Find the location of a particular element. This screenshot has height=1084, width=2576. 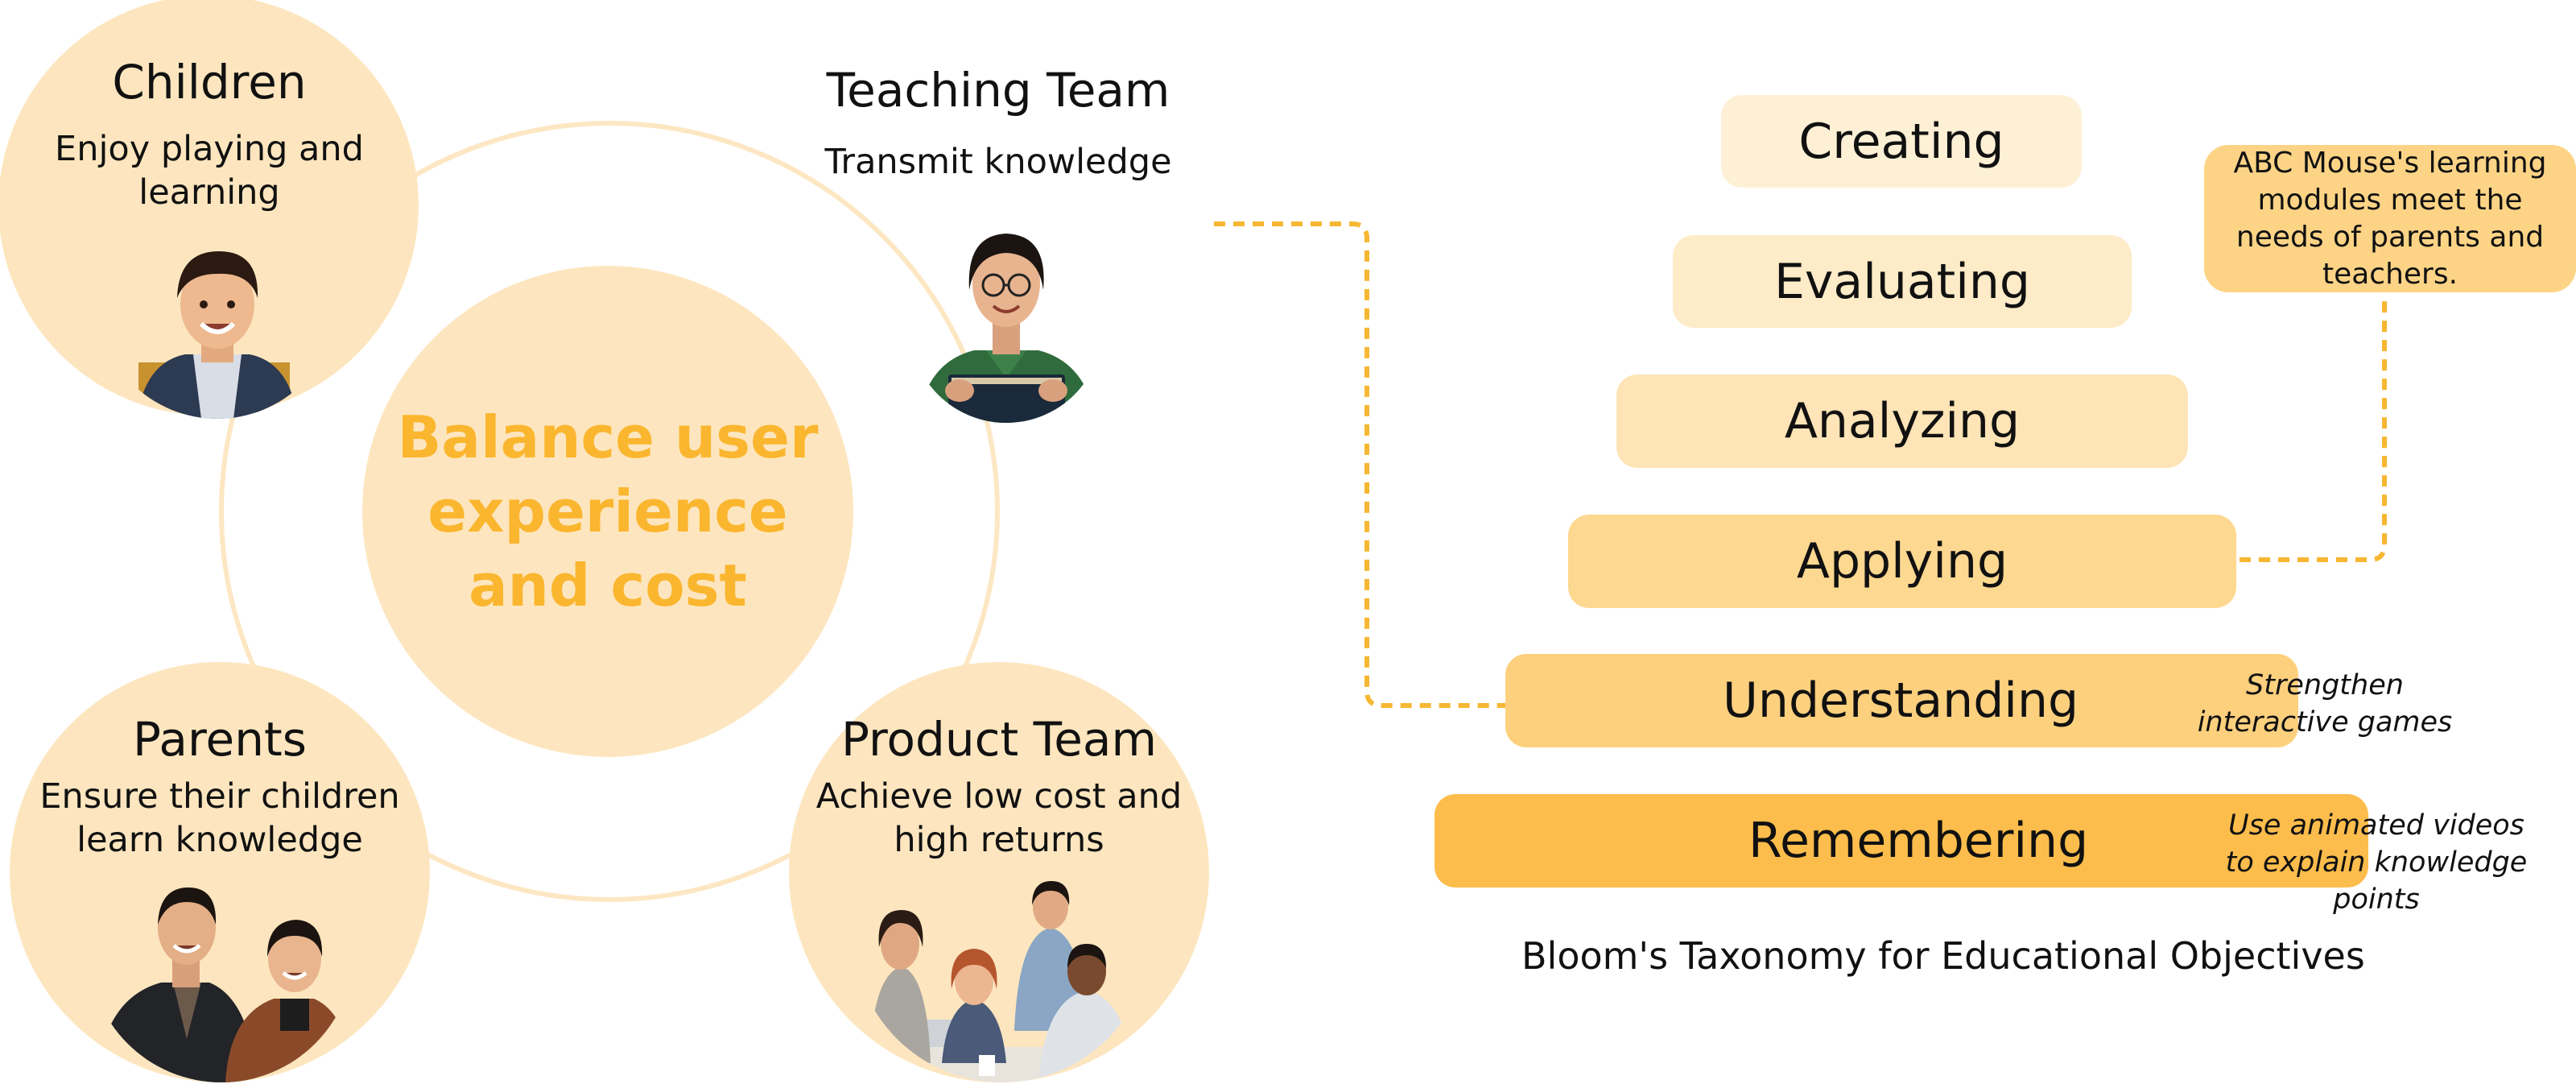

product-team-title: Product Team is located at coordinates (999, 739).